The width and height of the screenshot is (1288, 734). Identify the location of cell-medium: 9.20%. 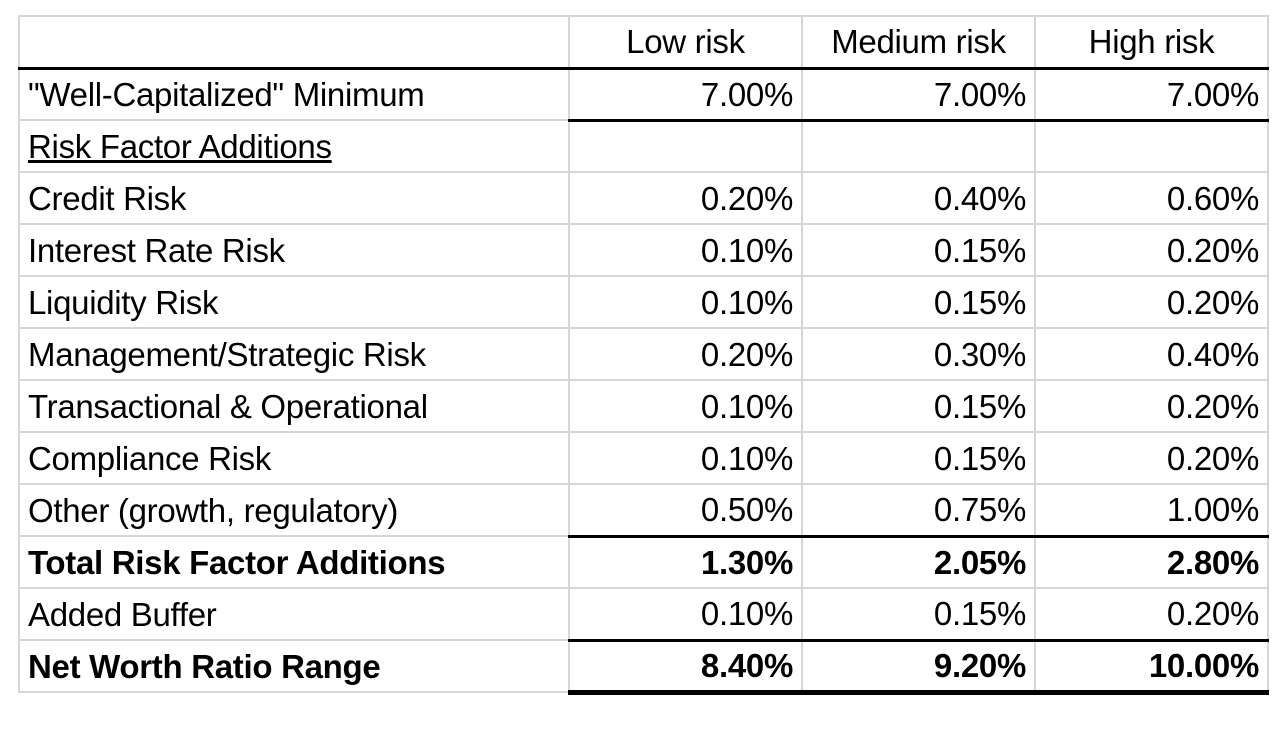
(918, 667).